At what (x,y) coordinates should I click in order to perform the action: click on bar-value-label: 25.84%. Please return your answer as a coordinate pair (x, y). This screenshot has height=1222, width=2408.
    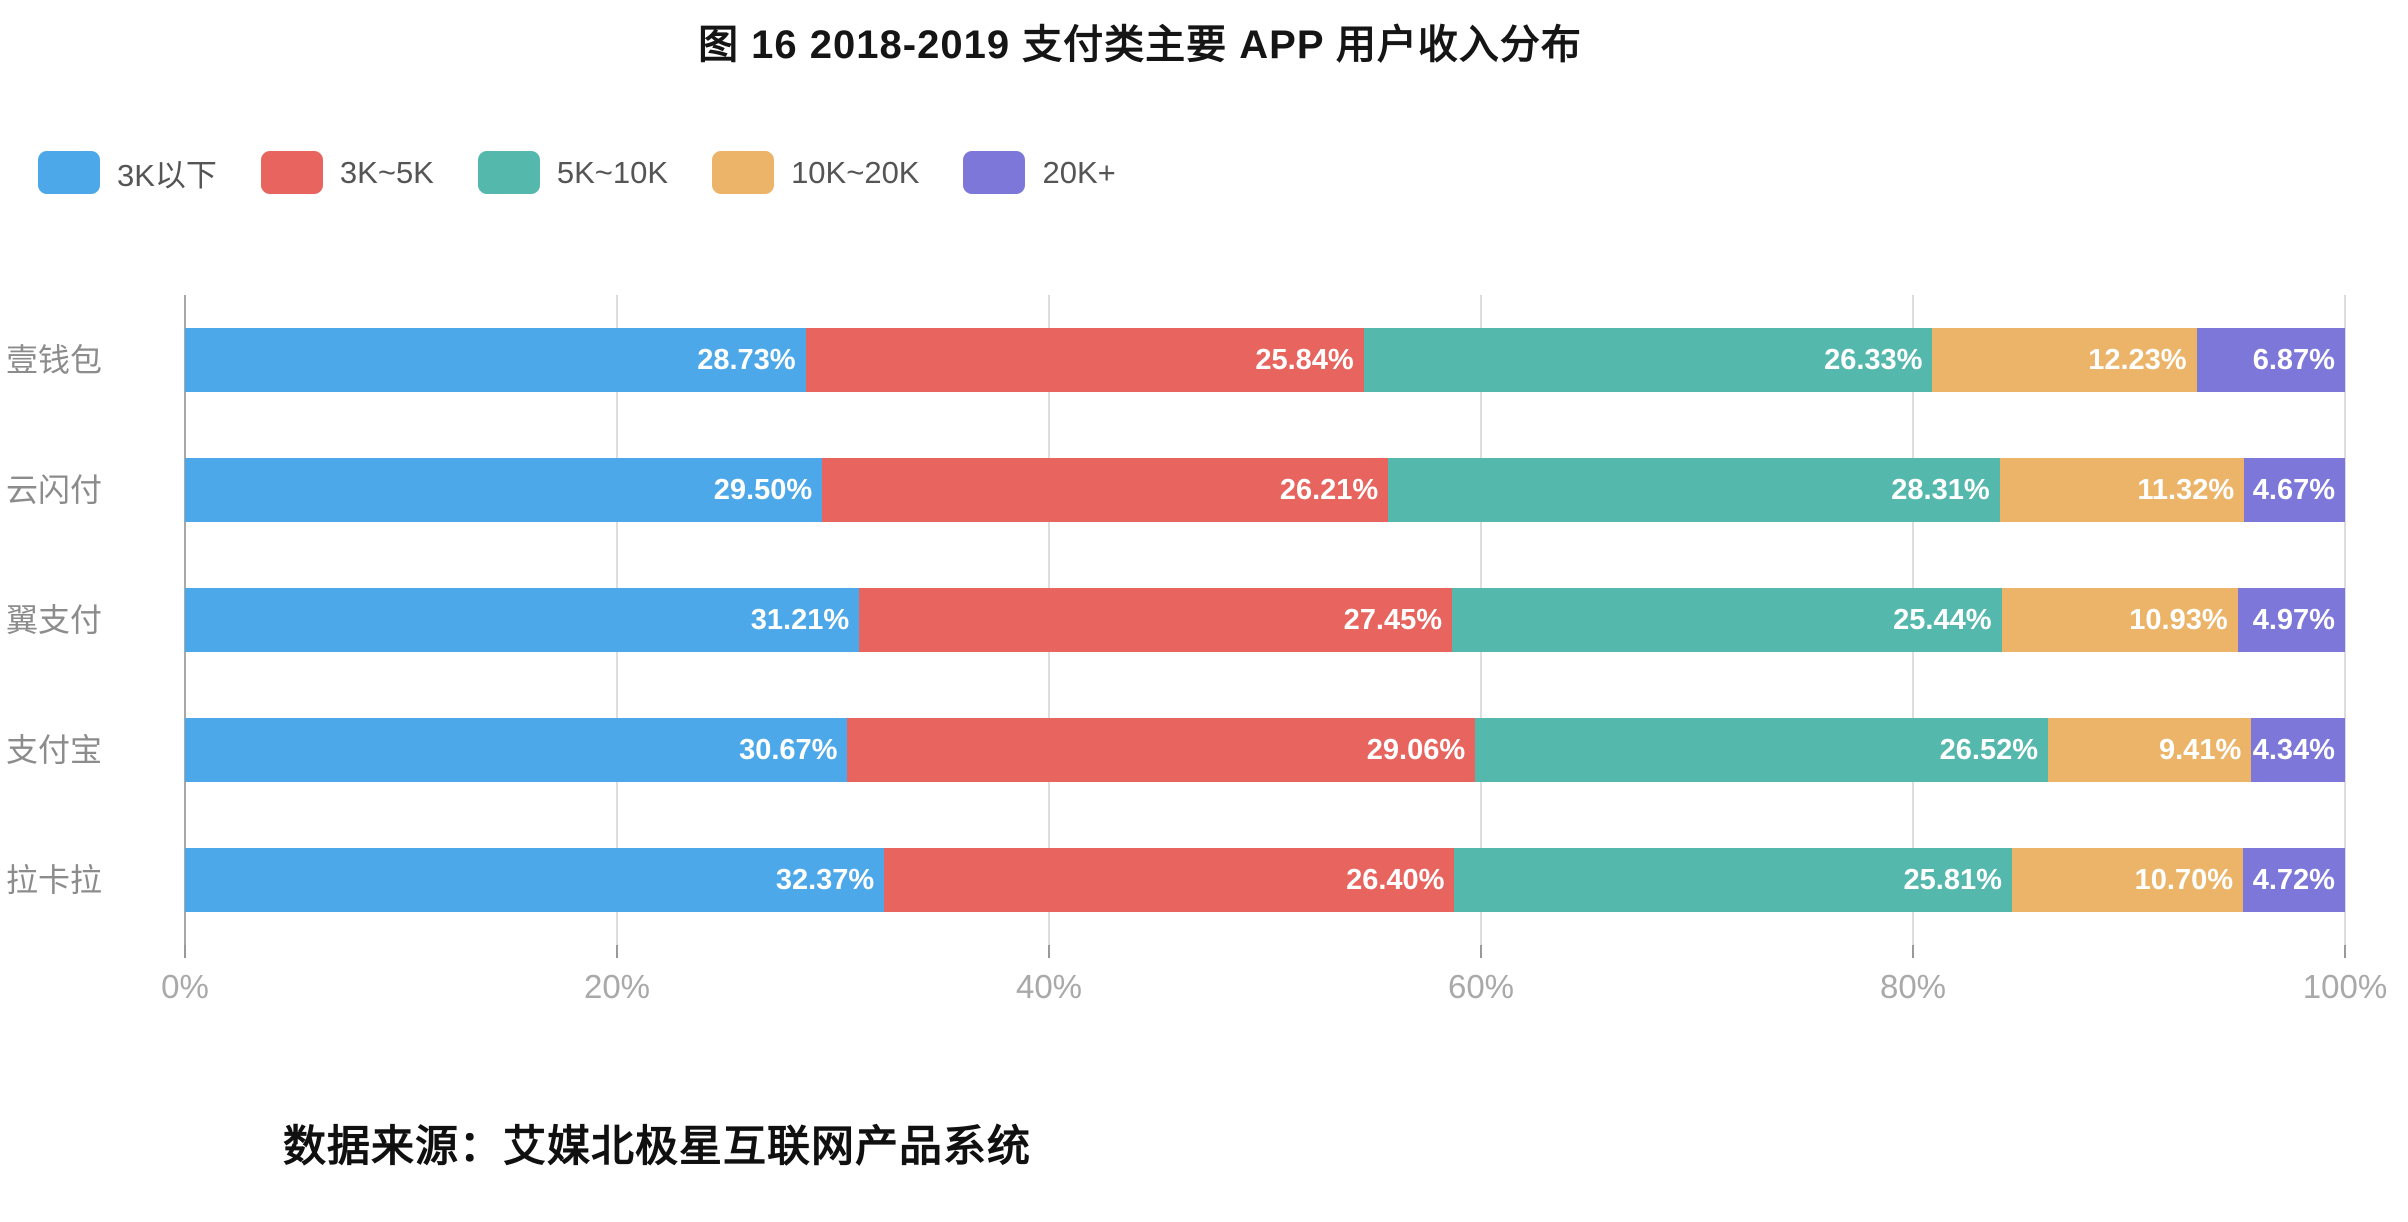
    Looking at the image, I should click on (1304, 359).